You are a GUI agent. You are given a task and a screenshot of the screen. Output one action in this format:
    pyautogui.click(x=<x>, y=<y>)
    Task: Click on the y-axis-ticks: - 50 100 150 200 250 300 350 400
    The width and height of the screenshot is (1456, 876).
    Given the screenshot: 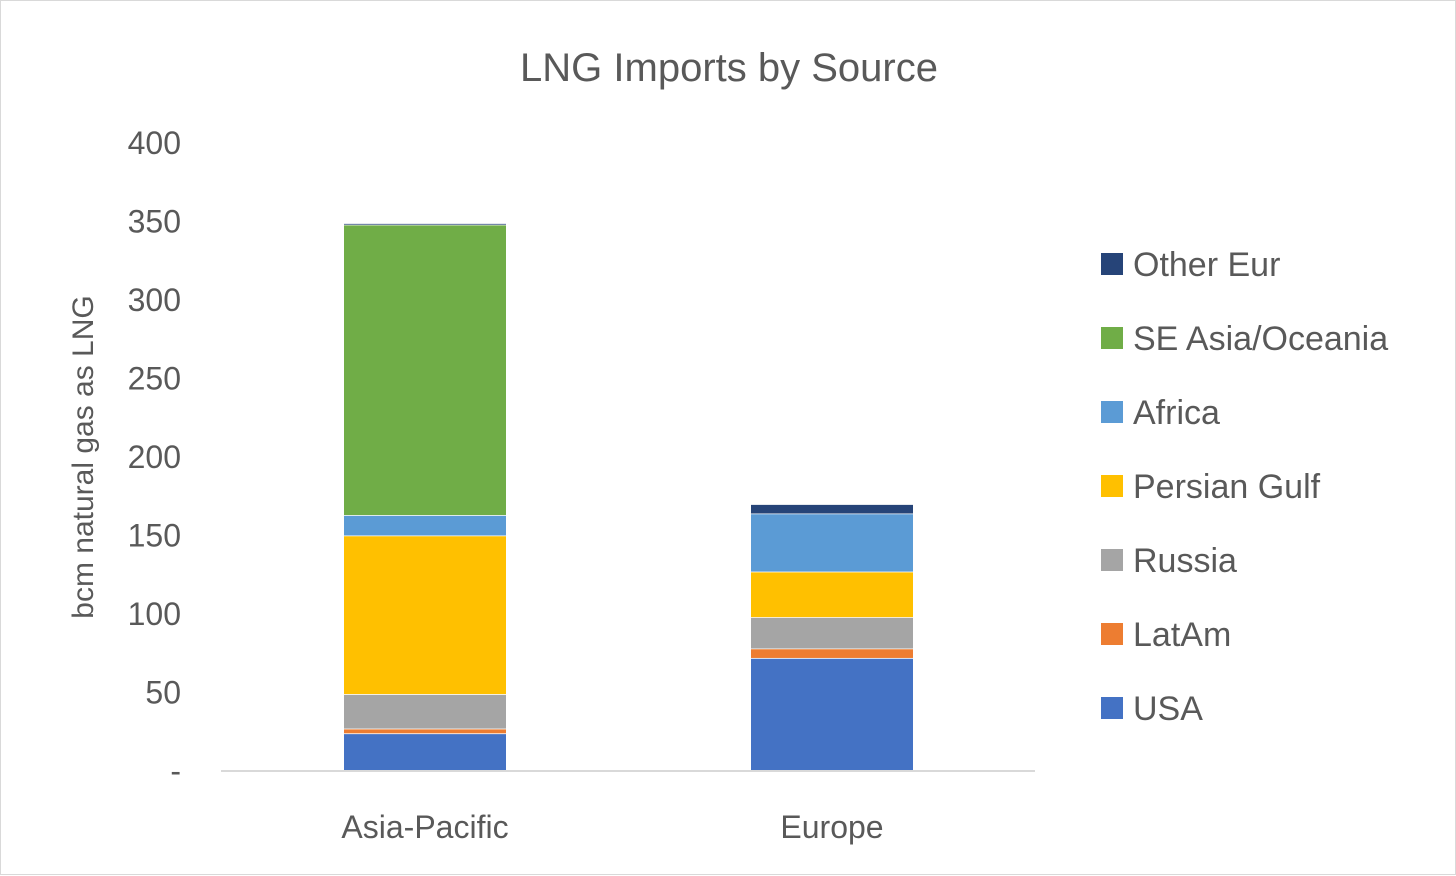 What is the action you would take?
    pyautogui.click(x=154, y=457)
    